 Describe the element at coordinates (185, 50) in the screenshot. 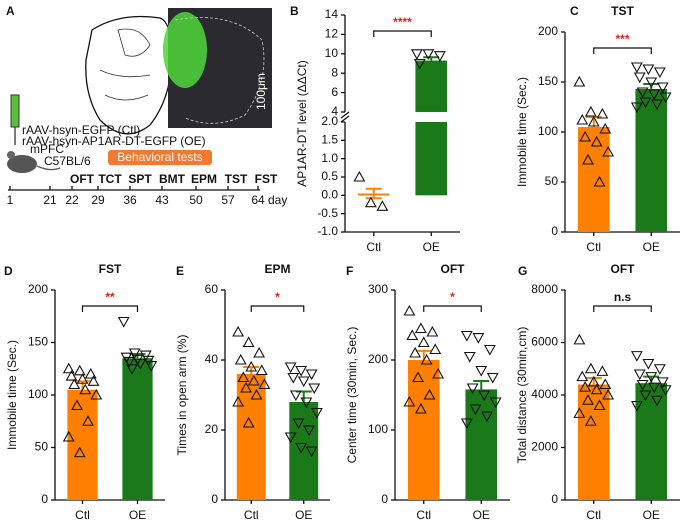

I see `egfp-signal` at that location.